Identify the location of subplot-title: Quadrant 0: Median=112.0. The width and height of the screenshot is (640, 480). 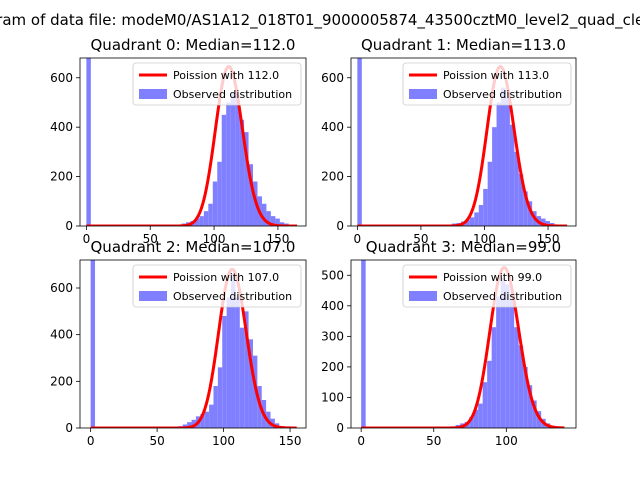
(193, 45).